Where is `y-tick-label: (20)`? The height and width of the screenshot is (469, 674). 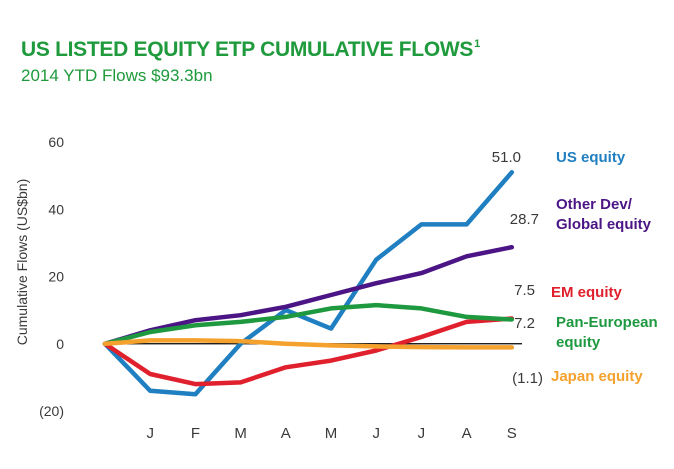 y-tick-label: (20) is located at coordinates (51, 411).